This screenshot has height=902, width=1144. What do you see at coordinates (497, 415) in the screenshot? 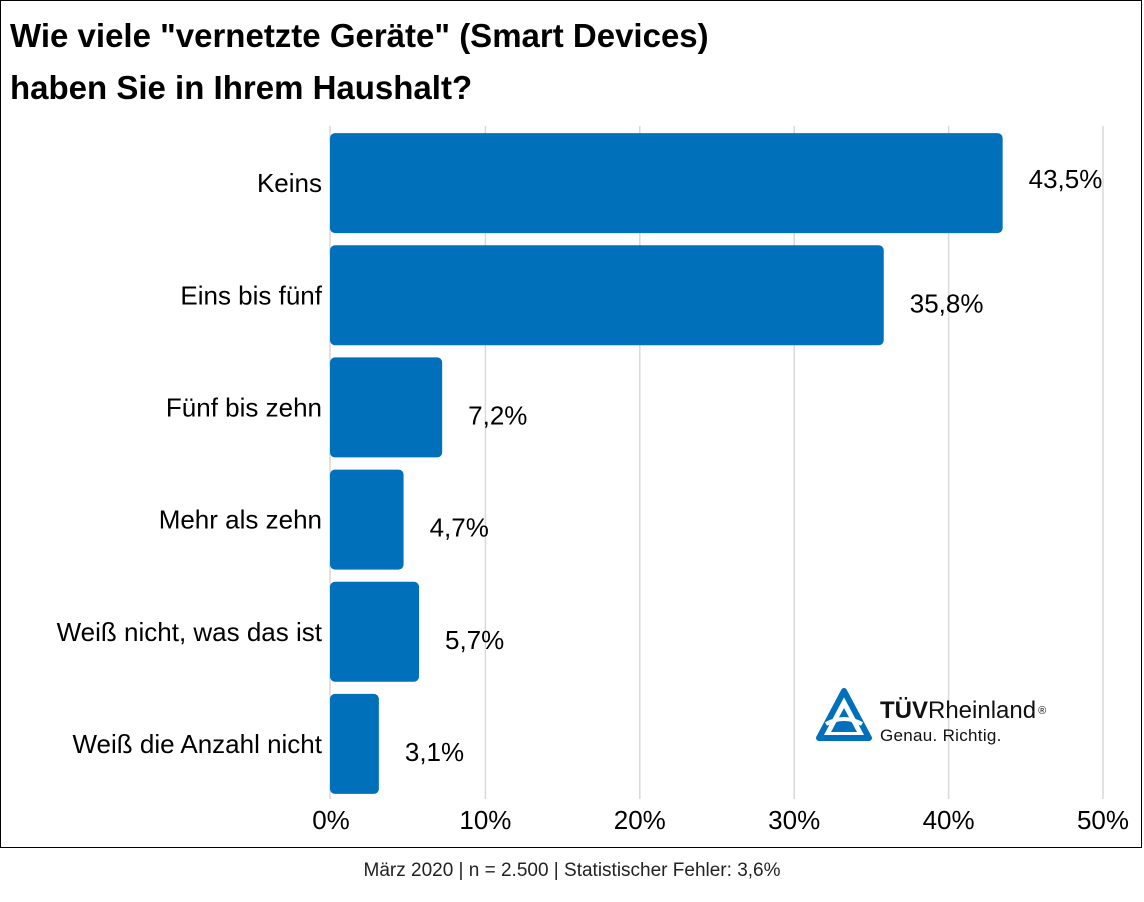
I see `value-label: 7,2%` at bounding box center [497, 415].